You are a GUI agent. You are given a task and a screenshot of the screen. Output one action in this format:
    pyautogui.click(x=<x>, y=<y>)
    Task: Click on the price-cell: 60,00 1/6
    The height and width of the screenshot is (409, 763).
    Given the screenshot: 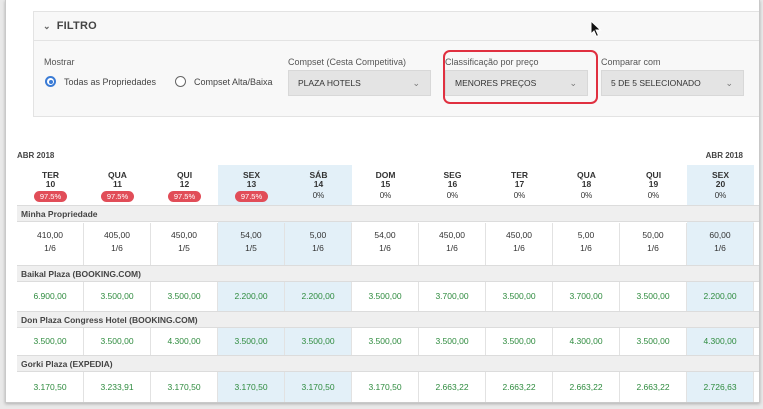 What is the action you would take?
    pyautogui.click(x=720, y=244)
    